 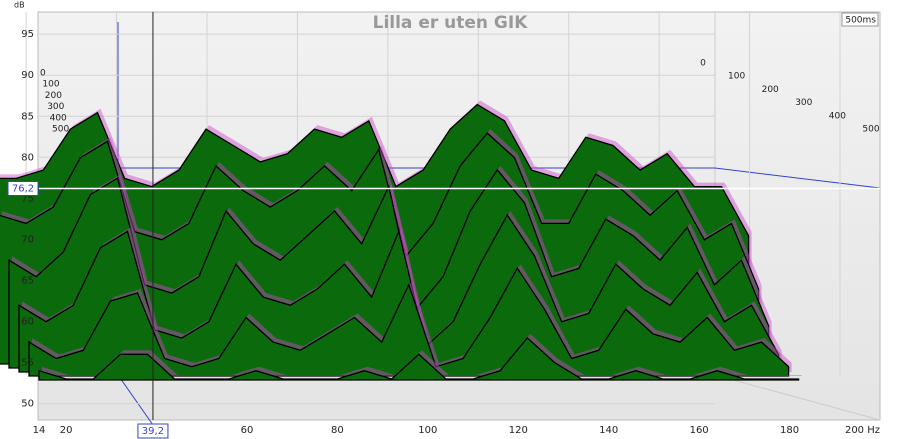 What do you see at coordinates (27, 239) in the screenshot?
I see `y-tick-label: 70` at bounding box center [27, 239].